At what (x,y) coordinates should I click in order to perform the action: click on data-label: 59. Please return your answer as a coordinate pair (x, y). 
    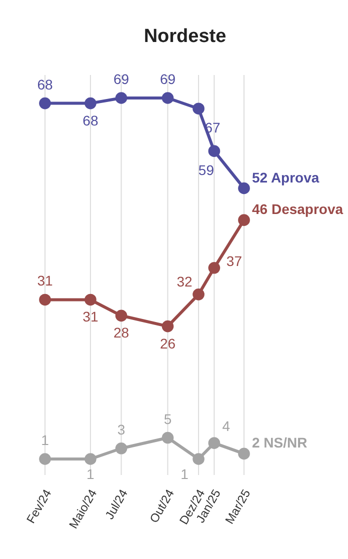
    Looking at the image, I should click on (206, 170).